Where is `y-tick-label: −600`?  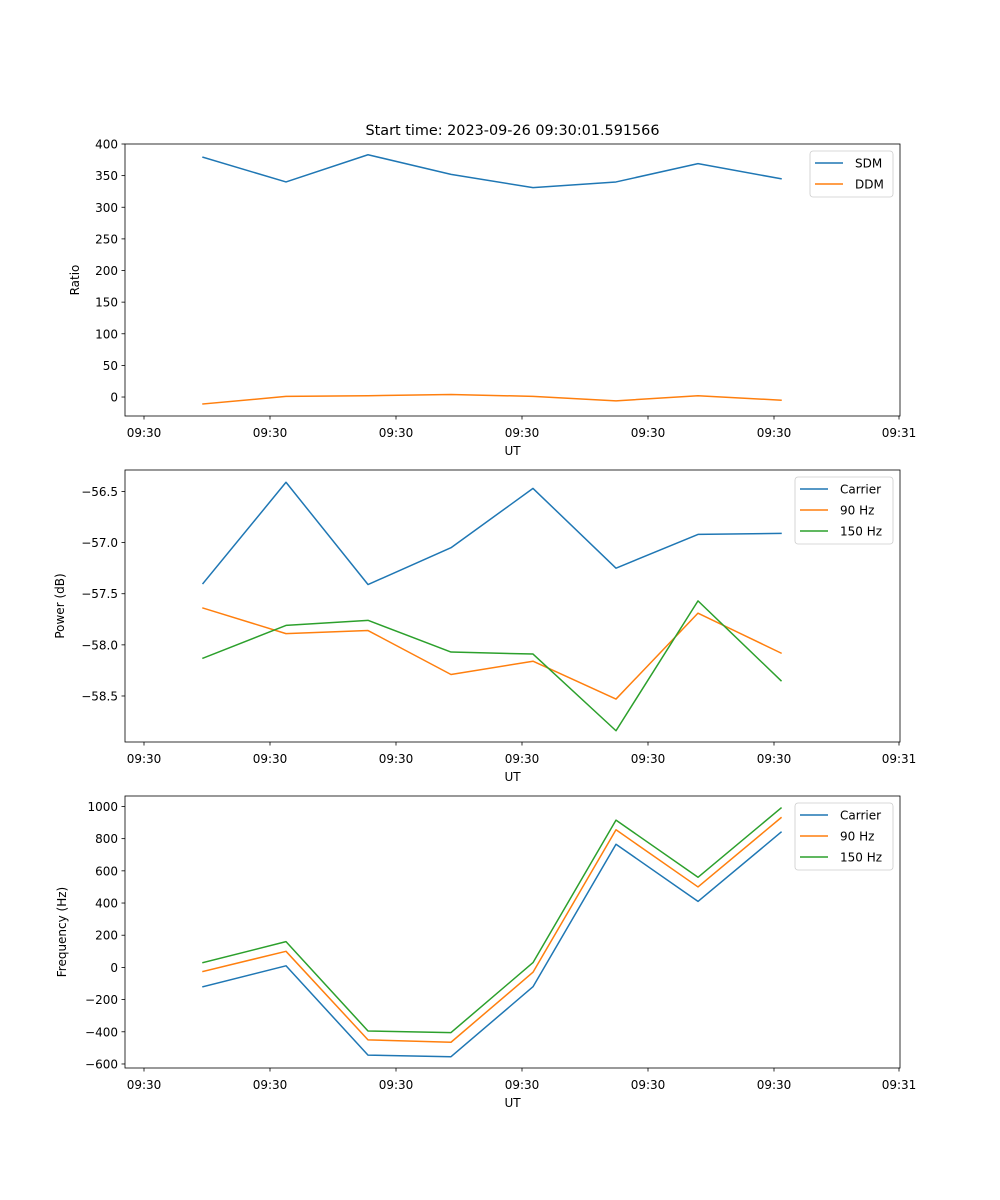
y-tick-label: −600 is located at coordinates (101, 1064).